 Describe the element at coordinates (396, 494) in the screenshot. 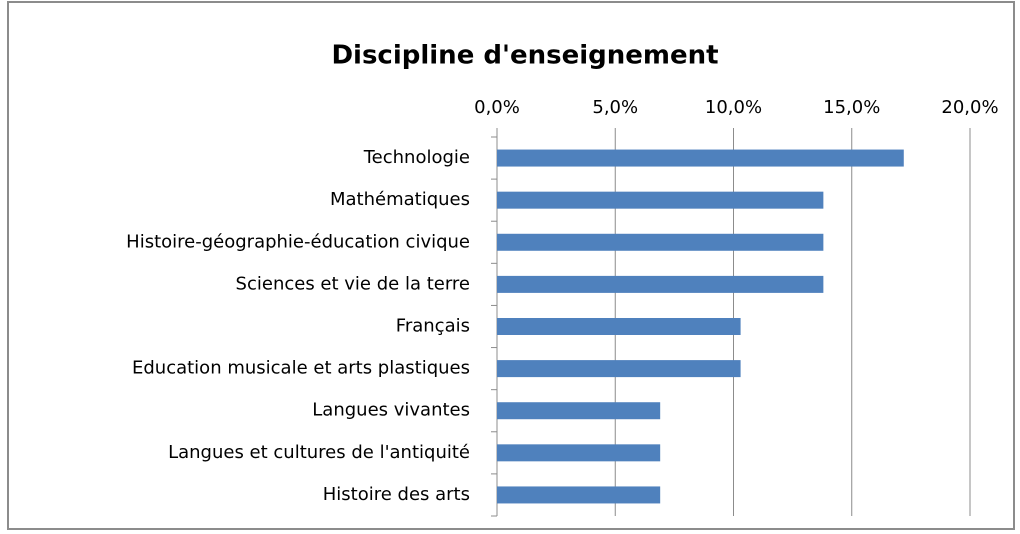

I see `y-tick-label: Histoire des arts` at that location.